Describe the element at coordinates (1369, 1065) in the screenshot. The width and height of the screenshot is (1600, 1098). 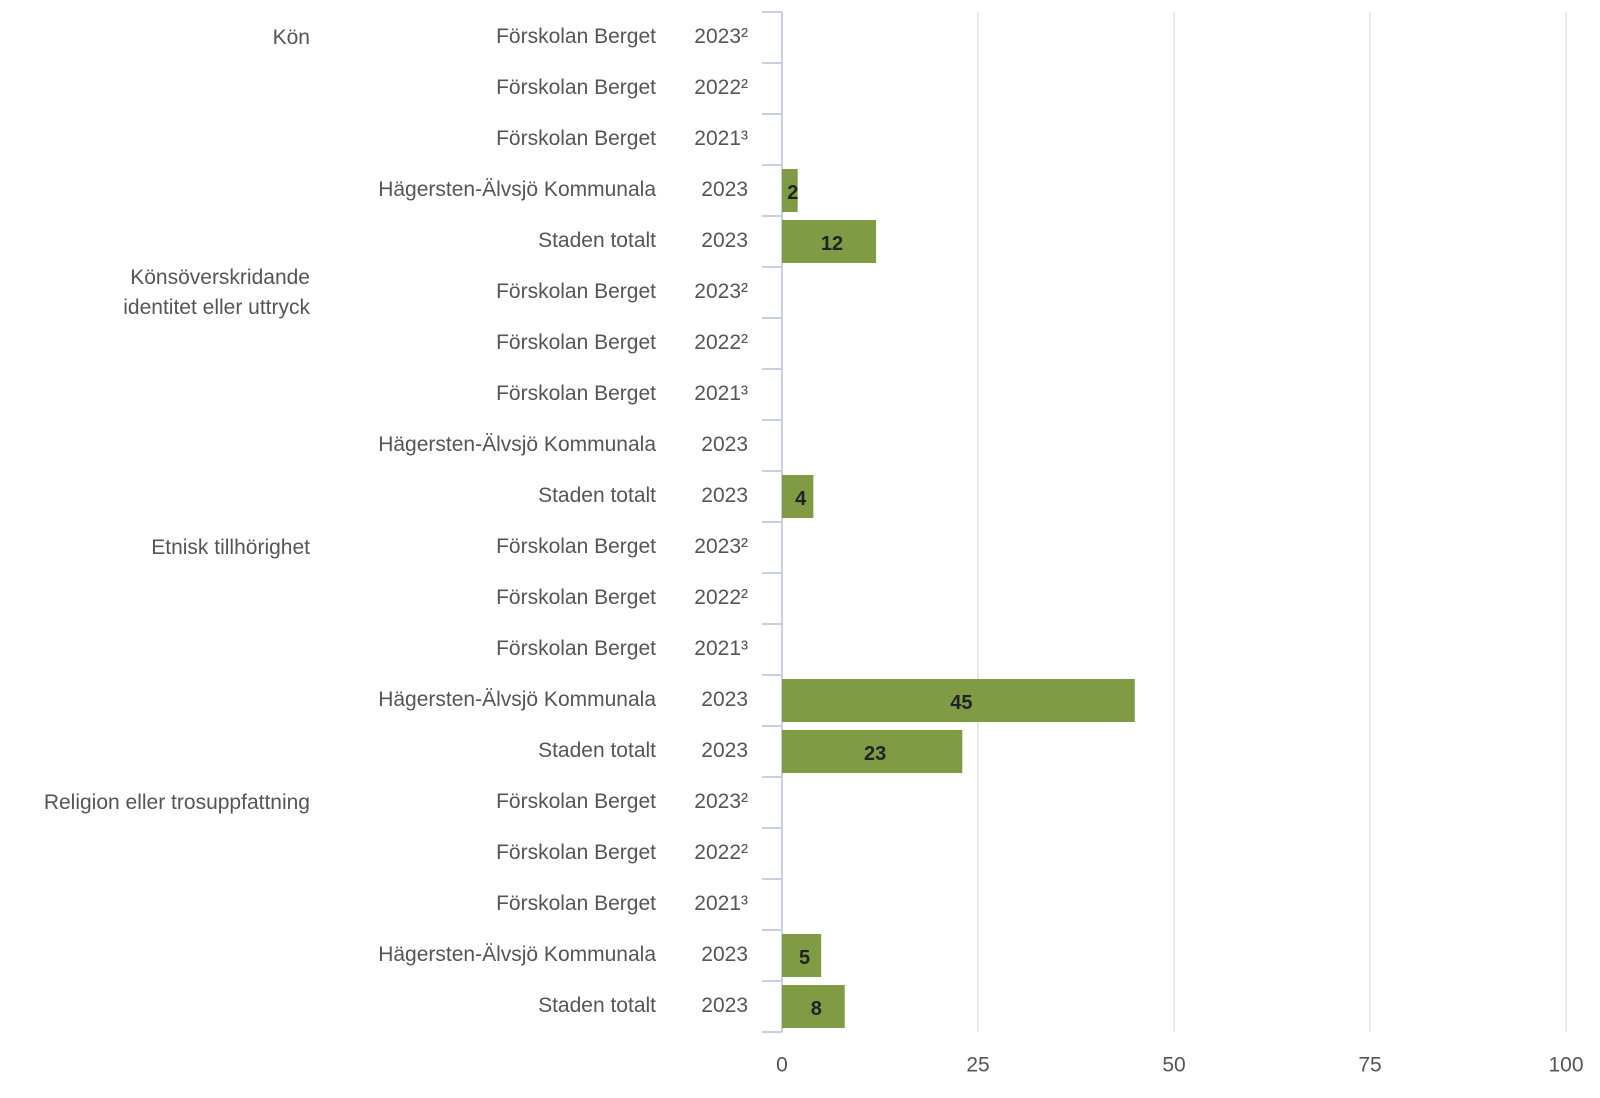
I see `x-tick-label: 75` at that location.